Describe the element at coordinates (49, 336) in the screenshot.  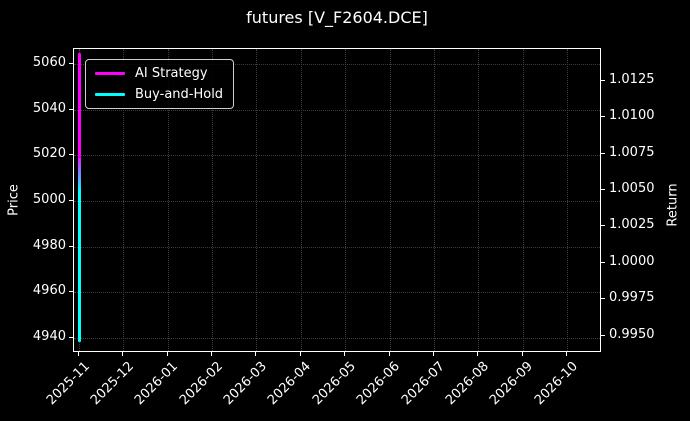
I see `left-tick-label: 4940` at that location.